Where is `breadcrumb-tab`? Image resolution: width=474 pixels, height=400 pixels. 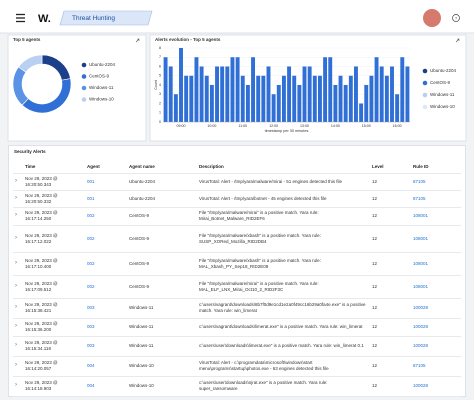 breadcrumb-tab is located at coordinates (106, 18).